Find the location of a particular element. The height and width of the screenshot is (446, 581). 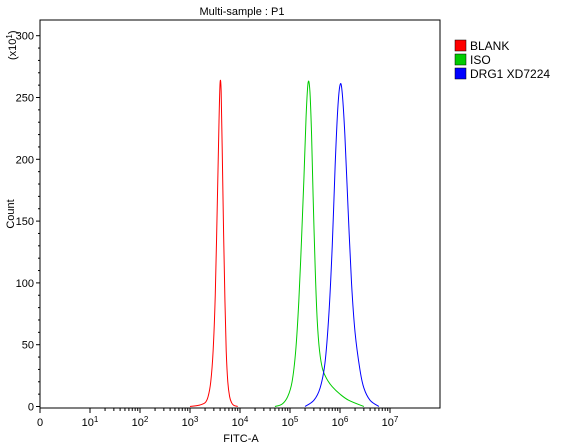

x-tick-label: 0 is located at coordinates (40, 423).